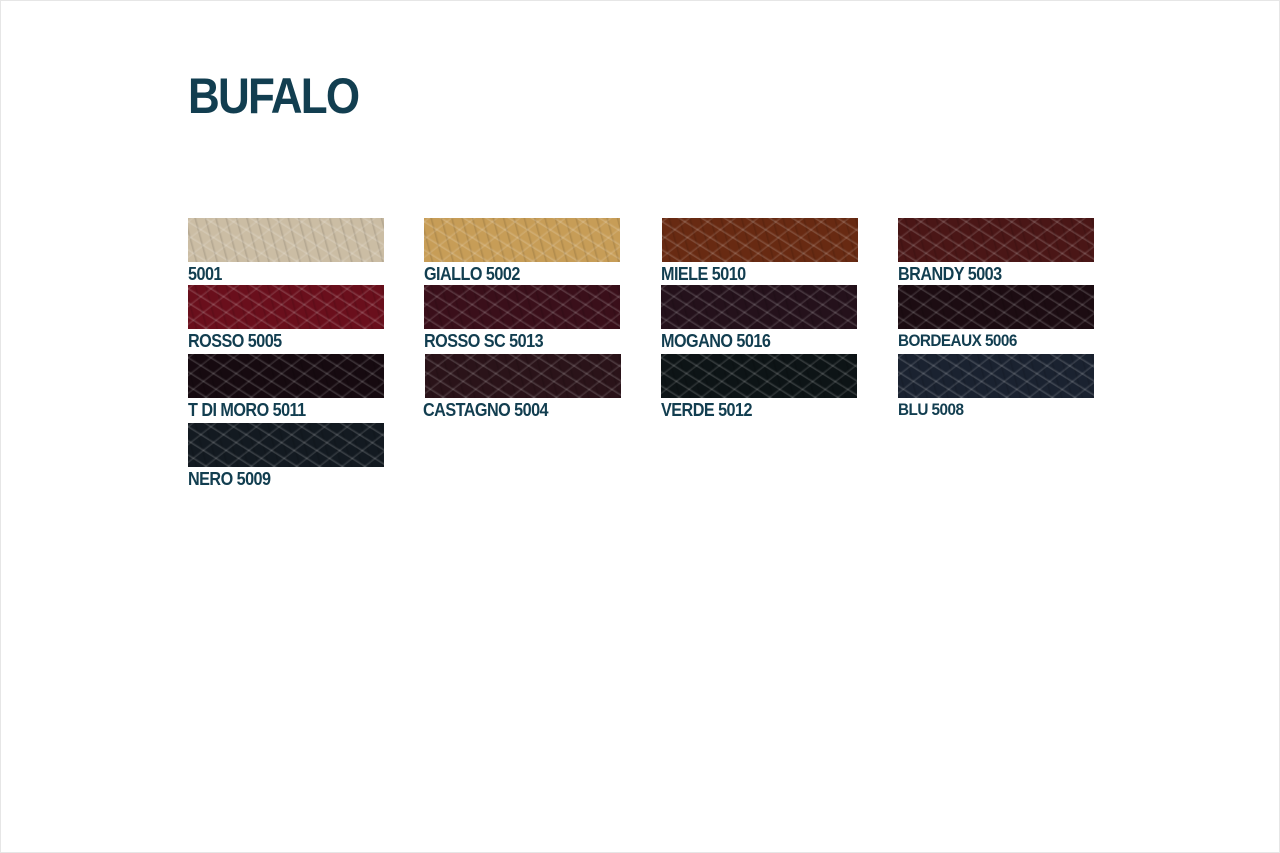 This screenshot has width=1280, height=853. I want to click on swatch-label: MOGANO 5016, so click(716, 341).